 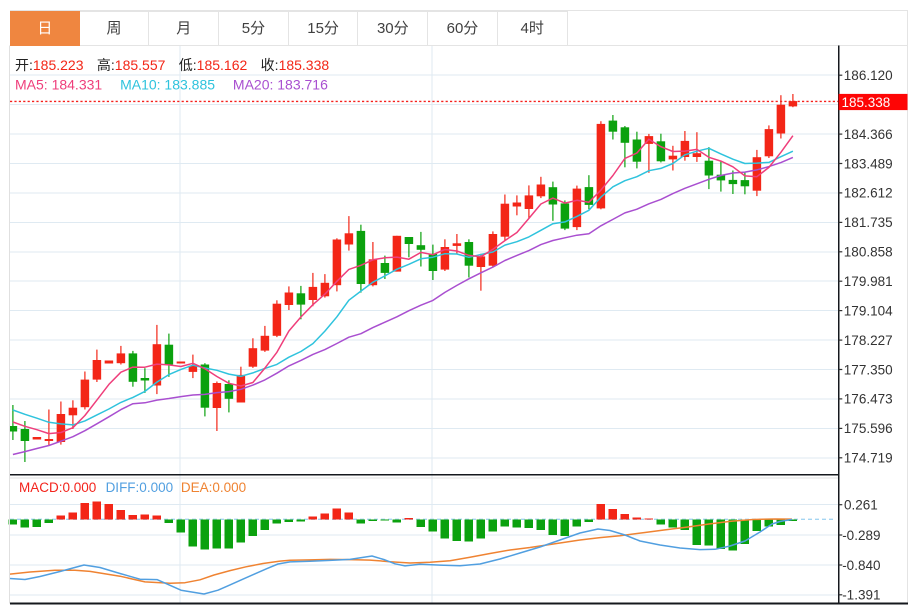 I want to click on svg-text: 180.858, so click(x=868, y=252).